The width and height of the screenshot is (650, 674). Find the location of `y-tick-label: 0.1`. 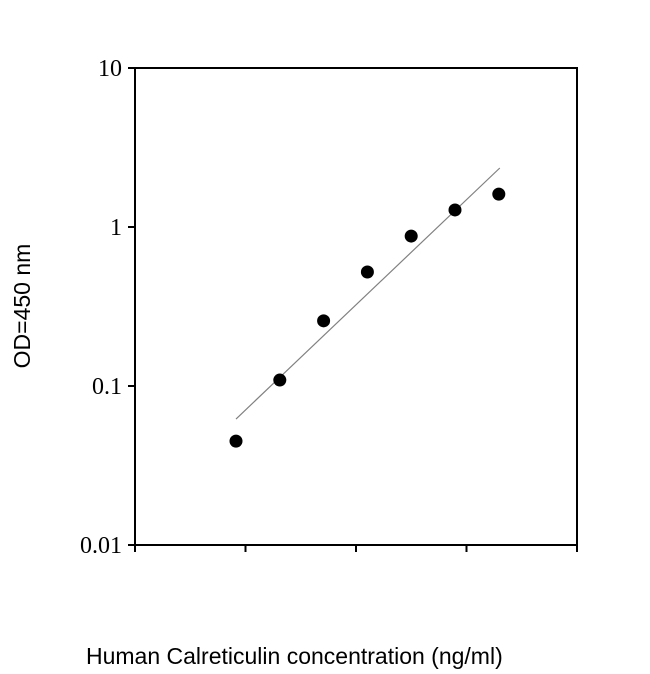

y-tick-label: 0.1 is located at coordinates (107, 387).